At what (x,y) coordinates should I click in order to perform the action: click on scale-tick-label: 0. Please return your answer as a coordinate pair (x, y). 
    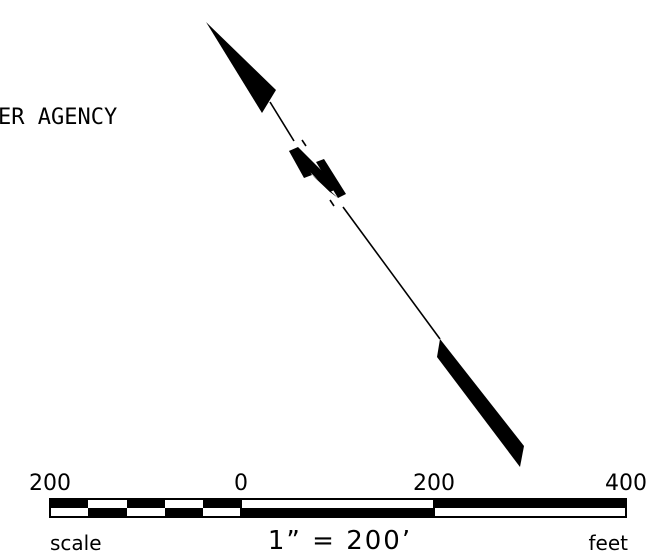
    Looking at the image, I should click on (241, 483).